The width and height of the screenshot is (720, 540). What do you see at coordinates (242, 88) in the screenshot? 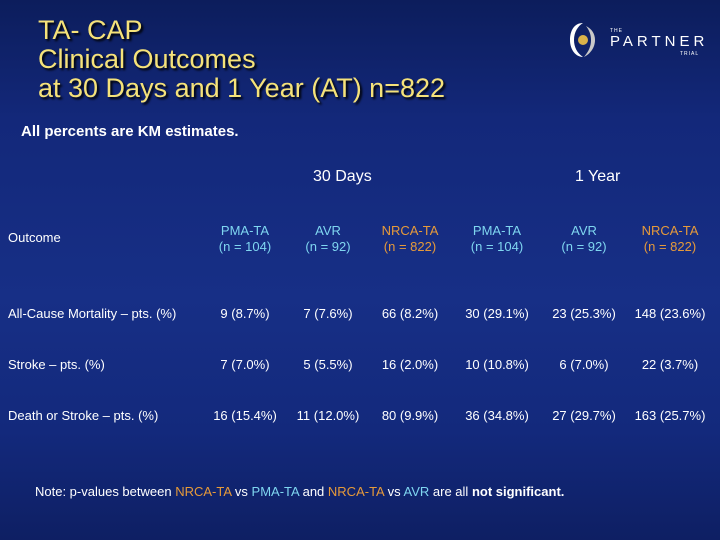
I see `title-line-3: at 30 Days and 1 Year (AT) n=822` at bounding box center [242, 88].